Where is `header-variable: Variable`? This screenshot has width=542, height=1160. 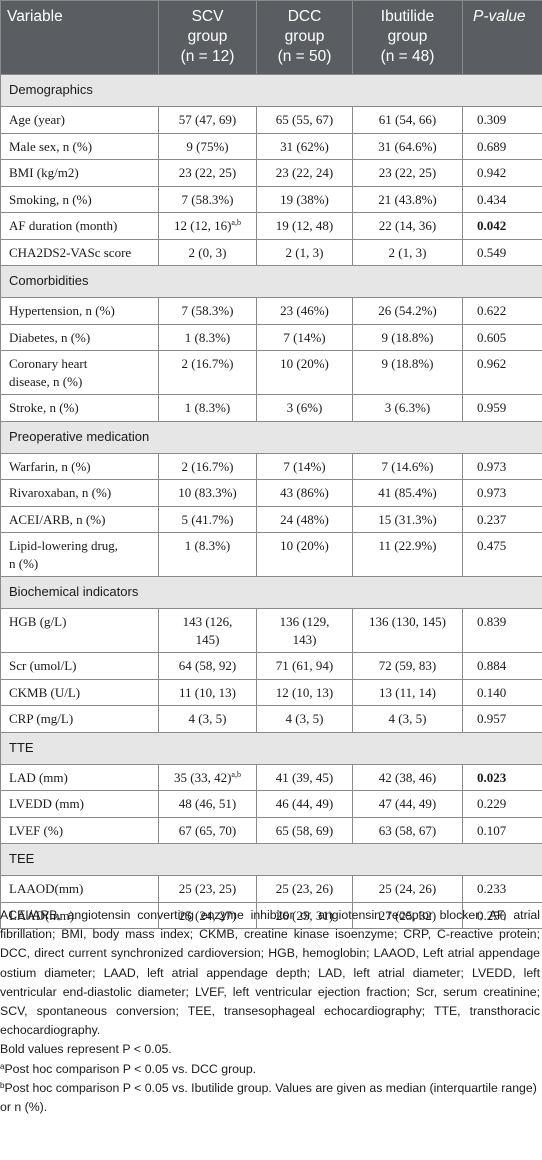
header-variable: Variable is located at coordinates (79, 37).